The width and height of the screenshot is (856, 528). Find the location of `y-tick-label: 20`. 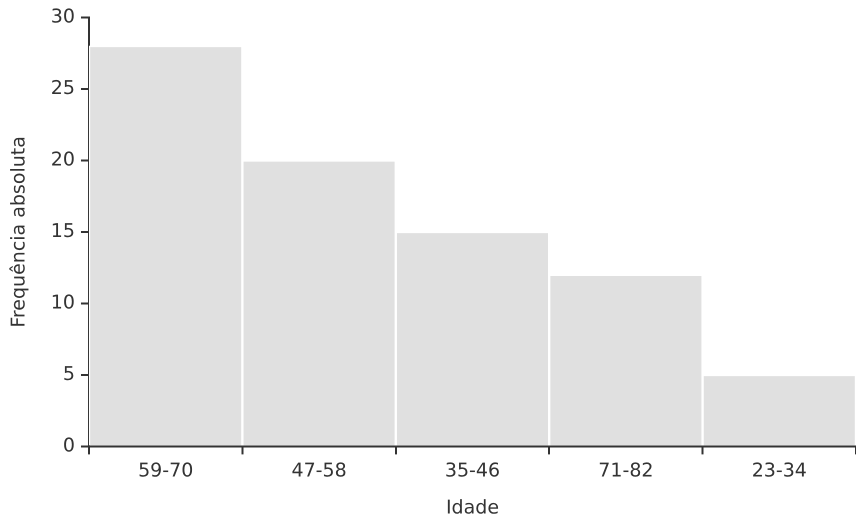

y-tick-label: 20 is located at coordinates (62, 159).